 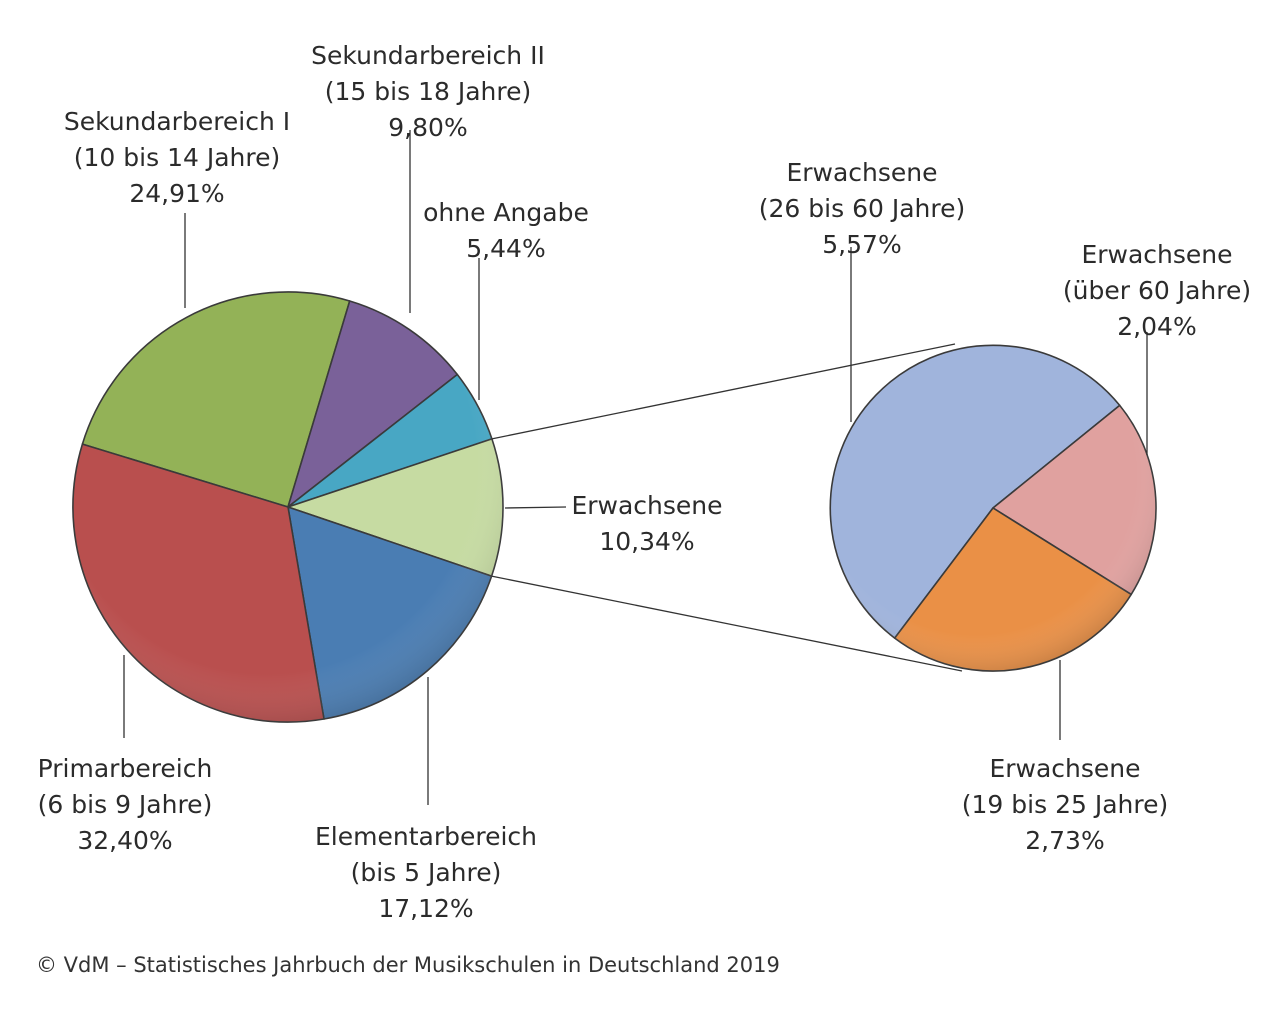 I want to click on slice-label-main-5-line-1: (6 bis 9 Jahre), so click(x=125, y=804).